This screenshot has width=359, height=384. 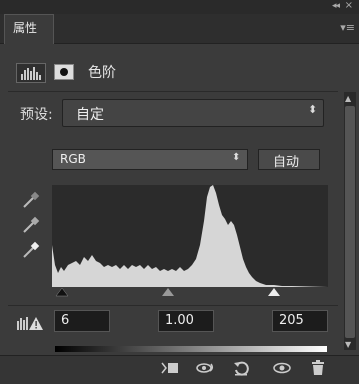 What do you see at coordinates (102, 73) in the screenshot?
I see `adjustment-title: 色阶` at bounding box center [102, 73].